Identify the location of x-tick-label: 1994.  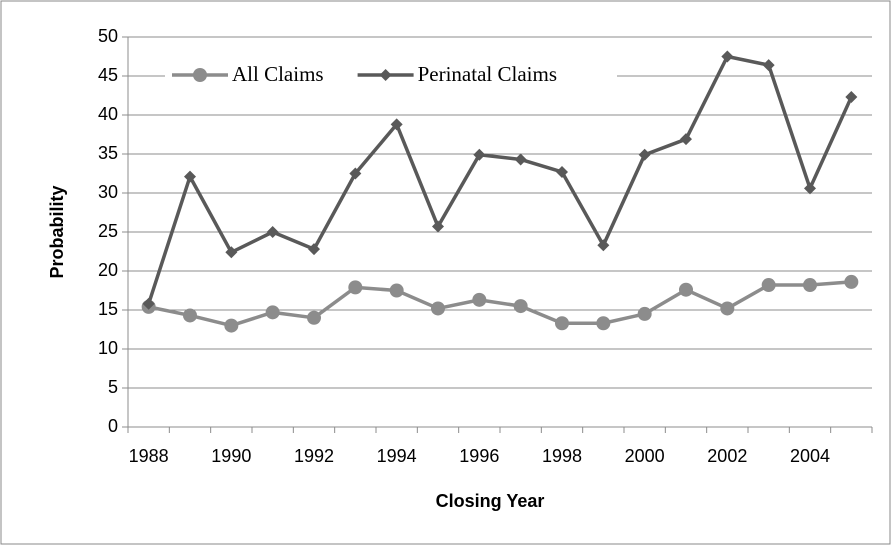
(397, 456).